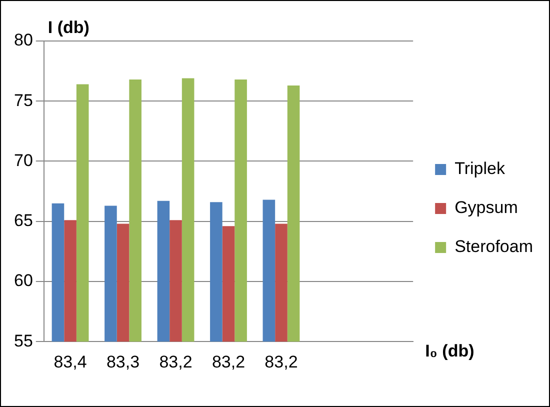 This screenshot has height=407, width=550. I want to click on x-tick-label: 83,3, so click(123, 362).